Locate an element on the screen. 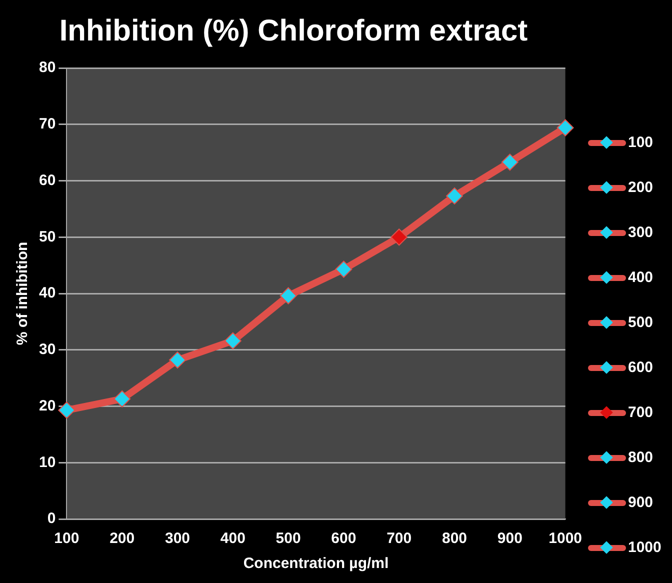 This screenshot has height=583, width=672. x-tick-label: 900 is located at coordinates (509, 539).